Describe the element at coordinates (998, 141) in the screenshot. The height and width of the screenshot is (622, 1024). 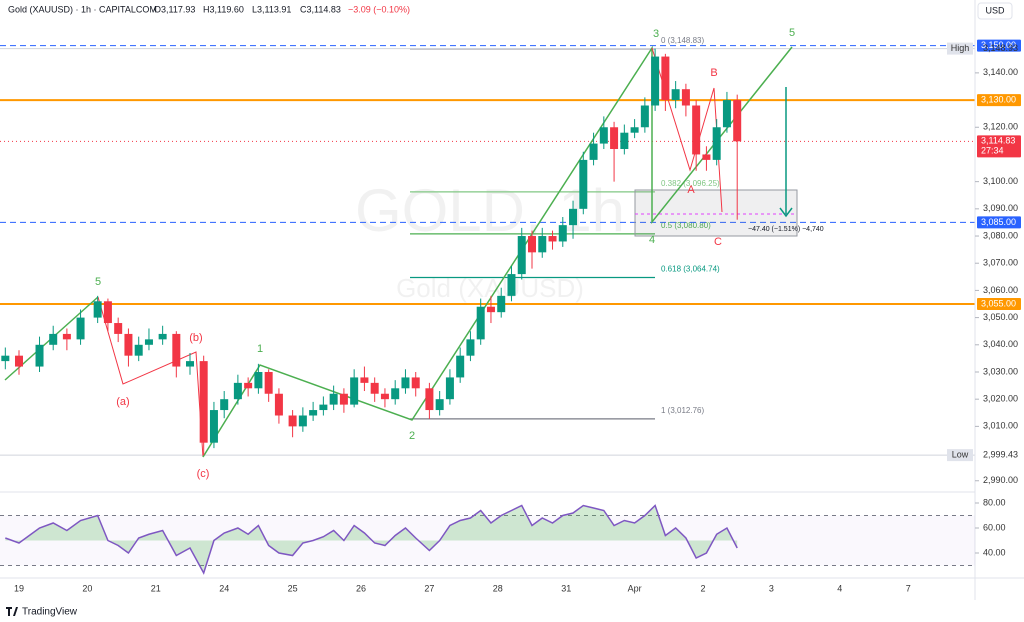
I see `price-badge-label: 3,114.83` at that location.